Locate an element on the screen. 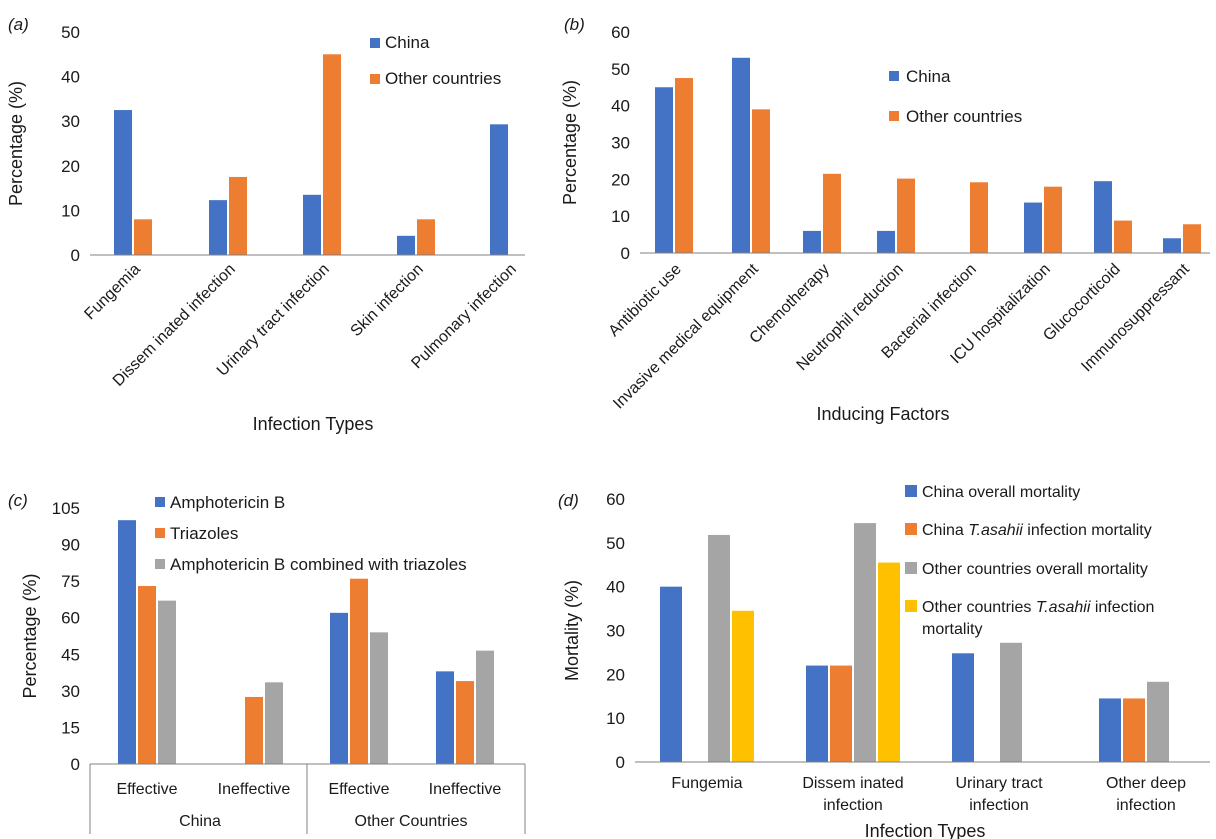 The width and height of the screenshot is (1216, 839). bar-a-s1-c3 is located at coordinates (426, 237).